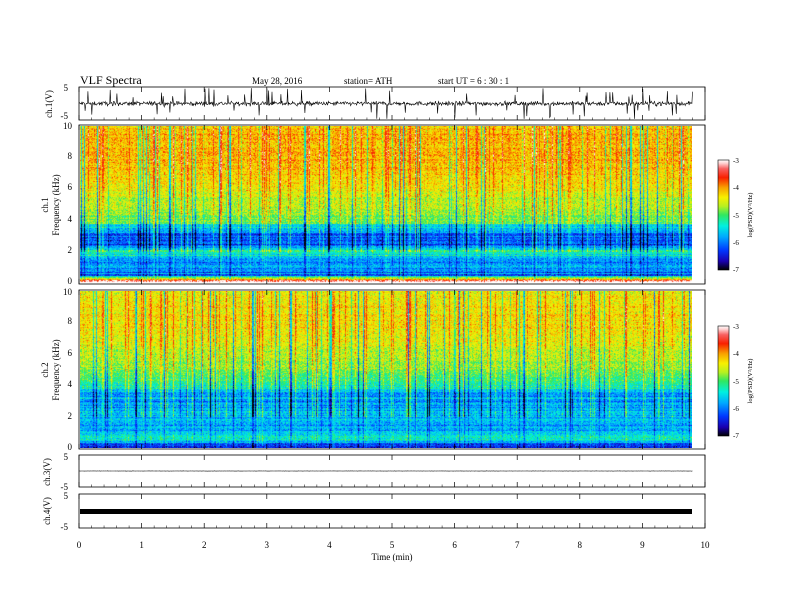 The width and height of the screenshot is (792, 612). What do you see at coordinates (267, 545) in the screenshot?
I see `time-tick-label: 3` at bounding box center [267, 545].